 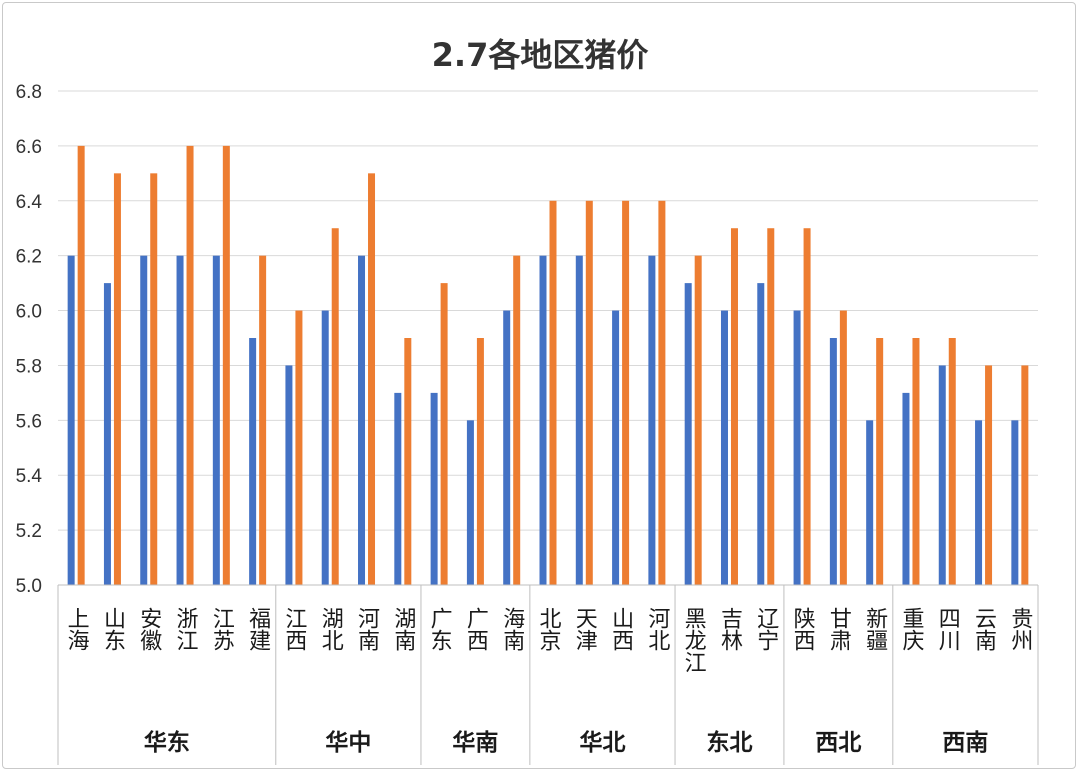 I want to click on y-tick-label: 6.6, so click(x=29, y=147).